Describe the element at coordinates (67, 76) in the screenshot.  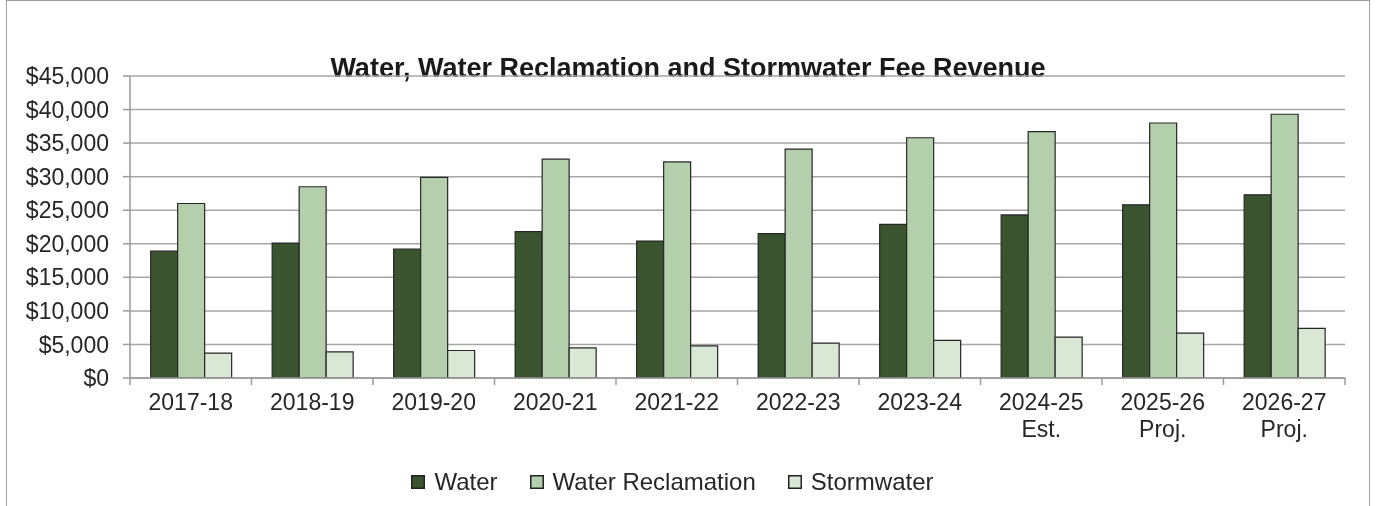
I see `y-tick-label: $45,000` at that location.